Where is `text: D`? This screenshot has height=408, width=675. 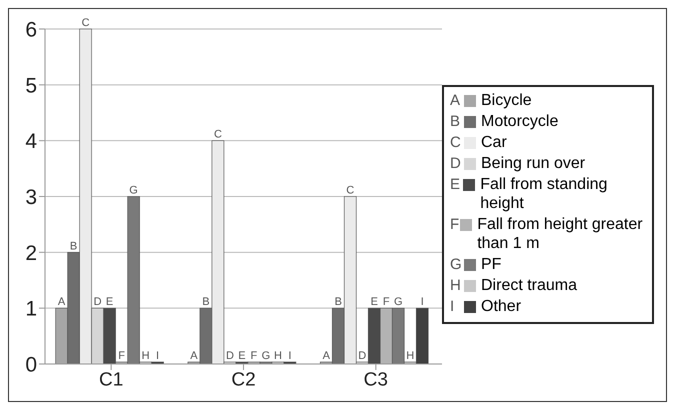
text: D is located at coordinates (455, 163).